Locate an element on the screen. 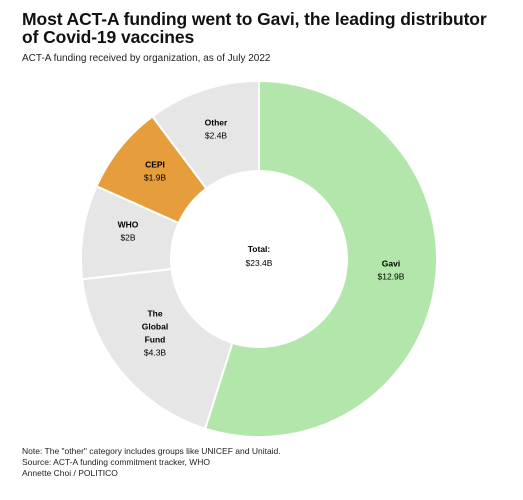 The height and width of the screenshot is (500, 523). slice-label-value: $4.3B is located at coordinates (155, 353).